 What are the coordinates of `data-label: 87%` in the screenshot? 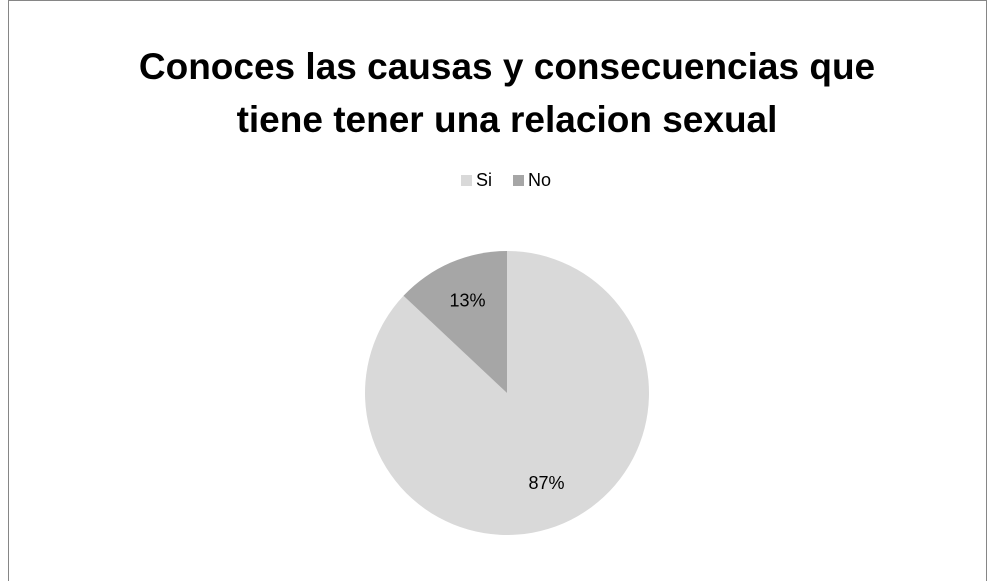 It's located at (546, 483).